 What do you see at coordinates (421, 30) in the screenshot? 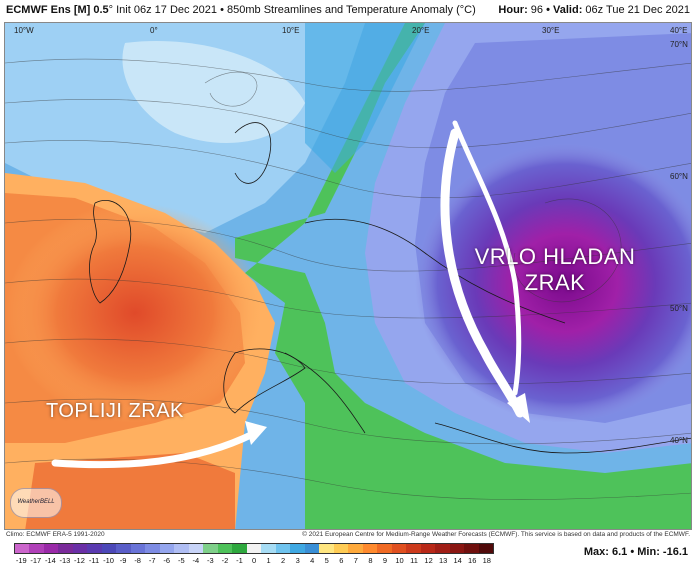
I see `lon-label-20e: 20°E` at bounding box center [421, 30].